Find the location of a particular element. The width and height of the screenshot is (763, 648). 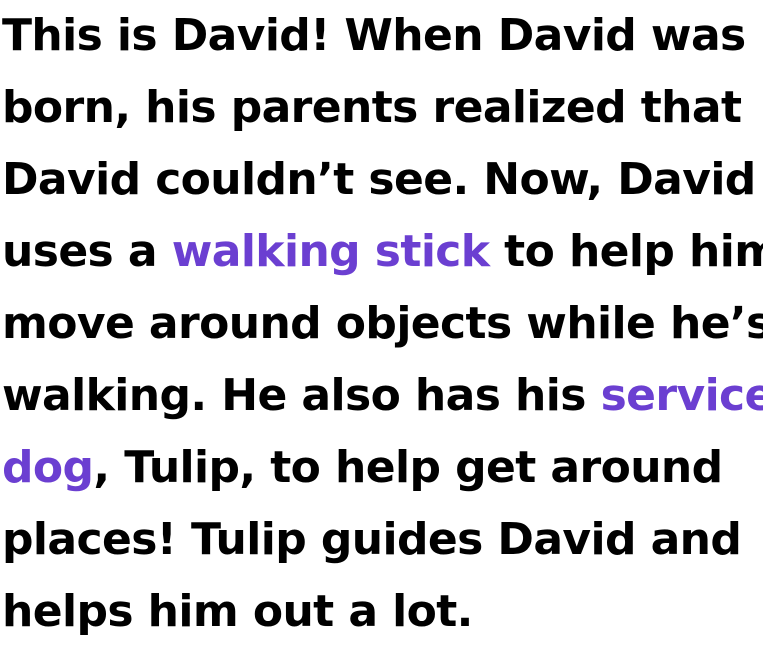

story-line-4: uses a walking stick to help him is located at coordinates (382, 252).